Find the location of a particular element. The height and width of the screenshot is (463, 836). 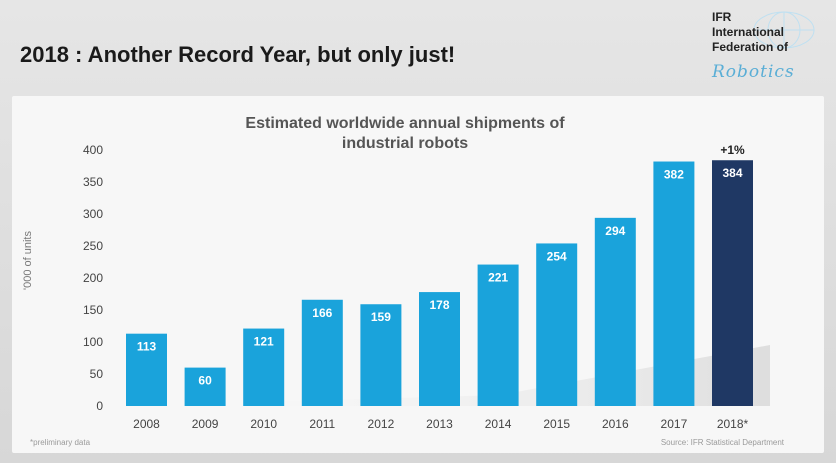

logo-line-2: International is located at coordinates (748, 32).